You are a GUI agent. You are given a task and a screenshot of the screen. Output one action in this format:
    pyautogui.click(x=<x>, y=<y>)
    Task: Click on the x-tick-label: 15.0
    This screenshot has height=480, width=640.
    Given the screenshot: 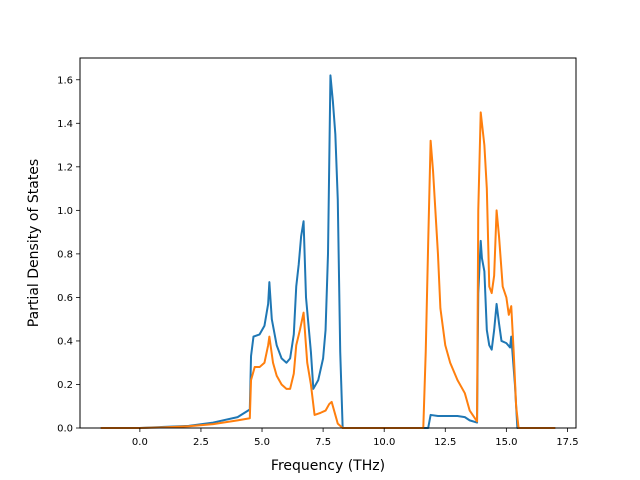 What is the action you would take?
    pyautogui.click(x=506, y=442)
    